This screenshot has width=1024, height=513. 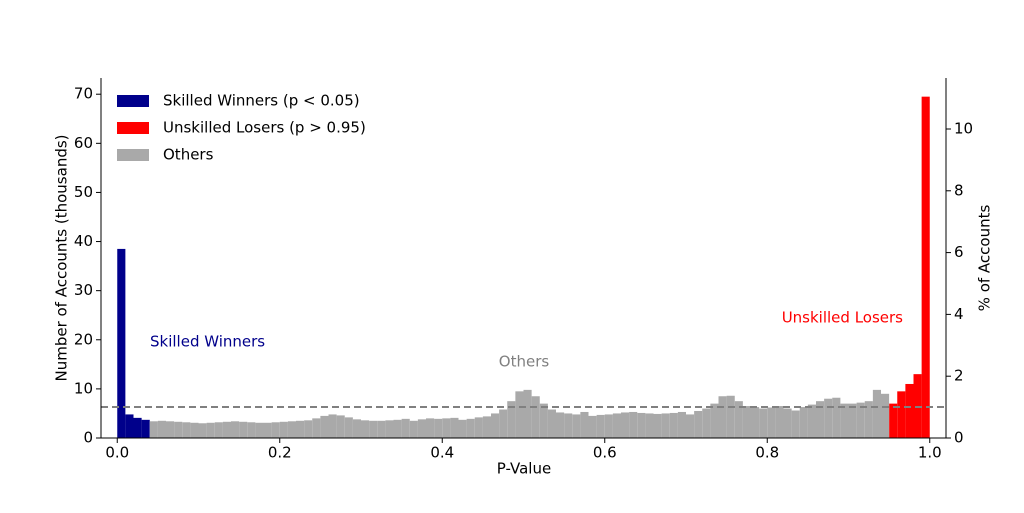 What do you see at coordinates (842, 318) in the screenshot?
I see `annotation: Unskilled Losers` at bounding box center [842, 318].